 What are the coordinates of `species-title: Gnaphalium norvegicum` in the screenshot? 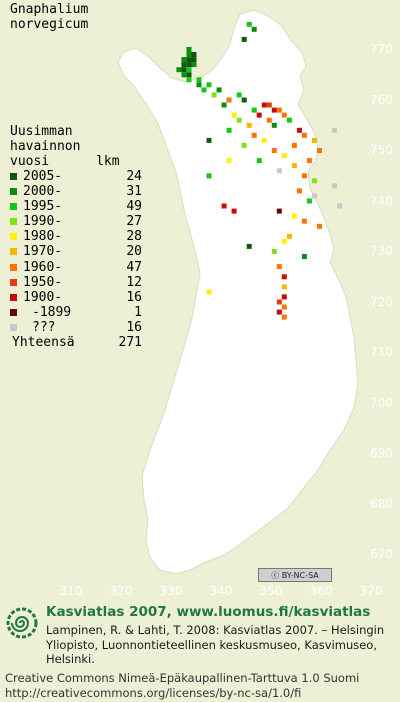 It's located at (49, 17).